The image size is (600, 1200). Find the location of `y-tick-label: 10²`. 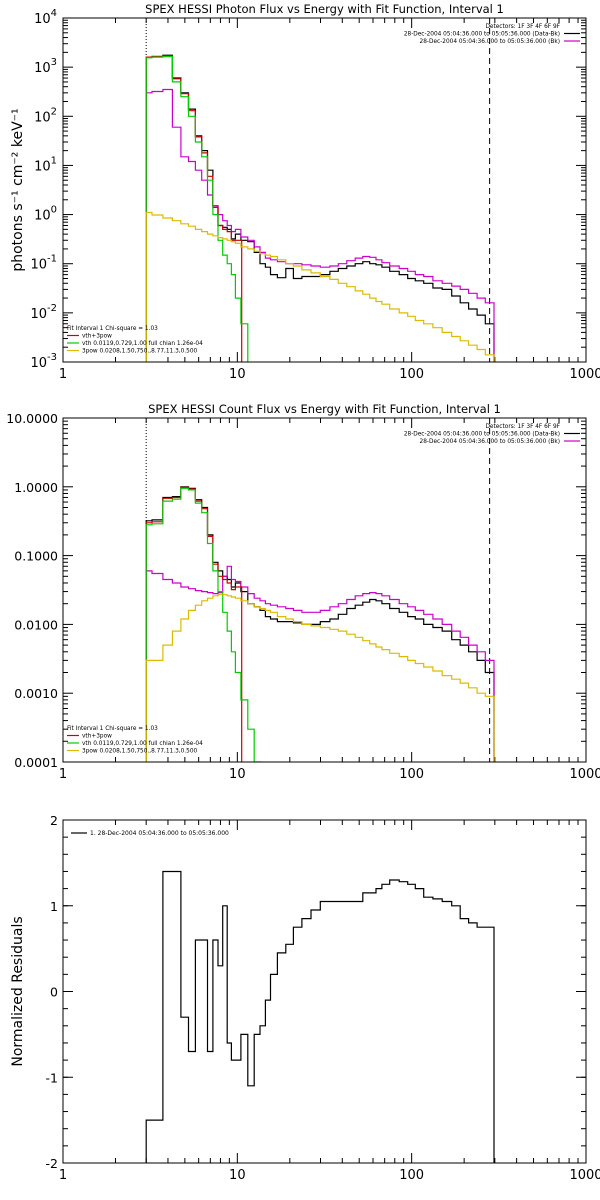

y-tick-label: 10² is located at coordinates (45, 115).